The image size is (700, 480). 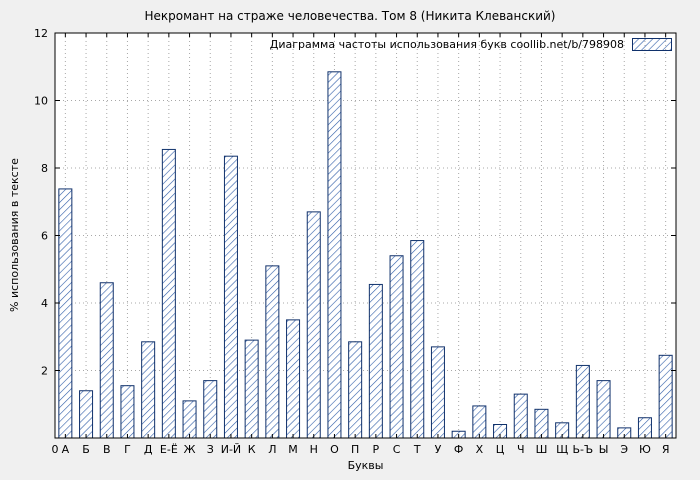 What do you see at coordinates (127, 412) in the screenshot?
I see `bar-Г` at bounding box center [127, 412].